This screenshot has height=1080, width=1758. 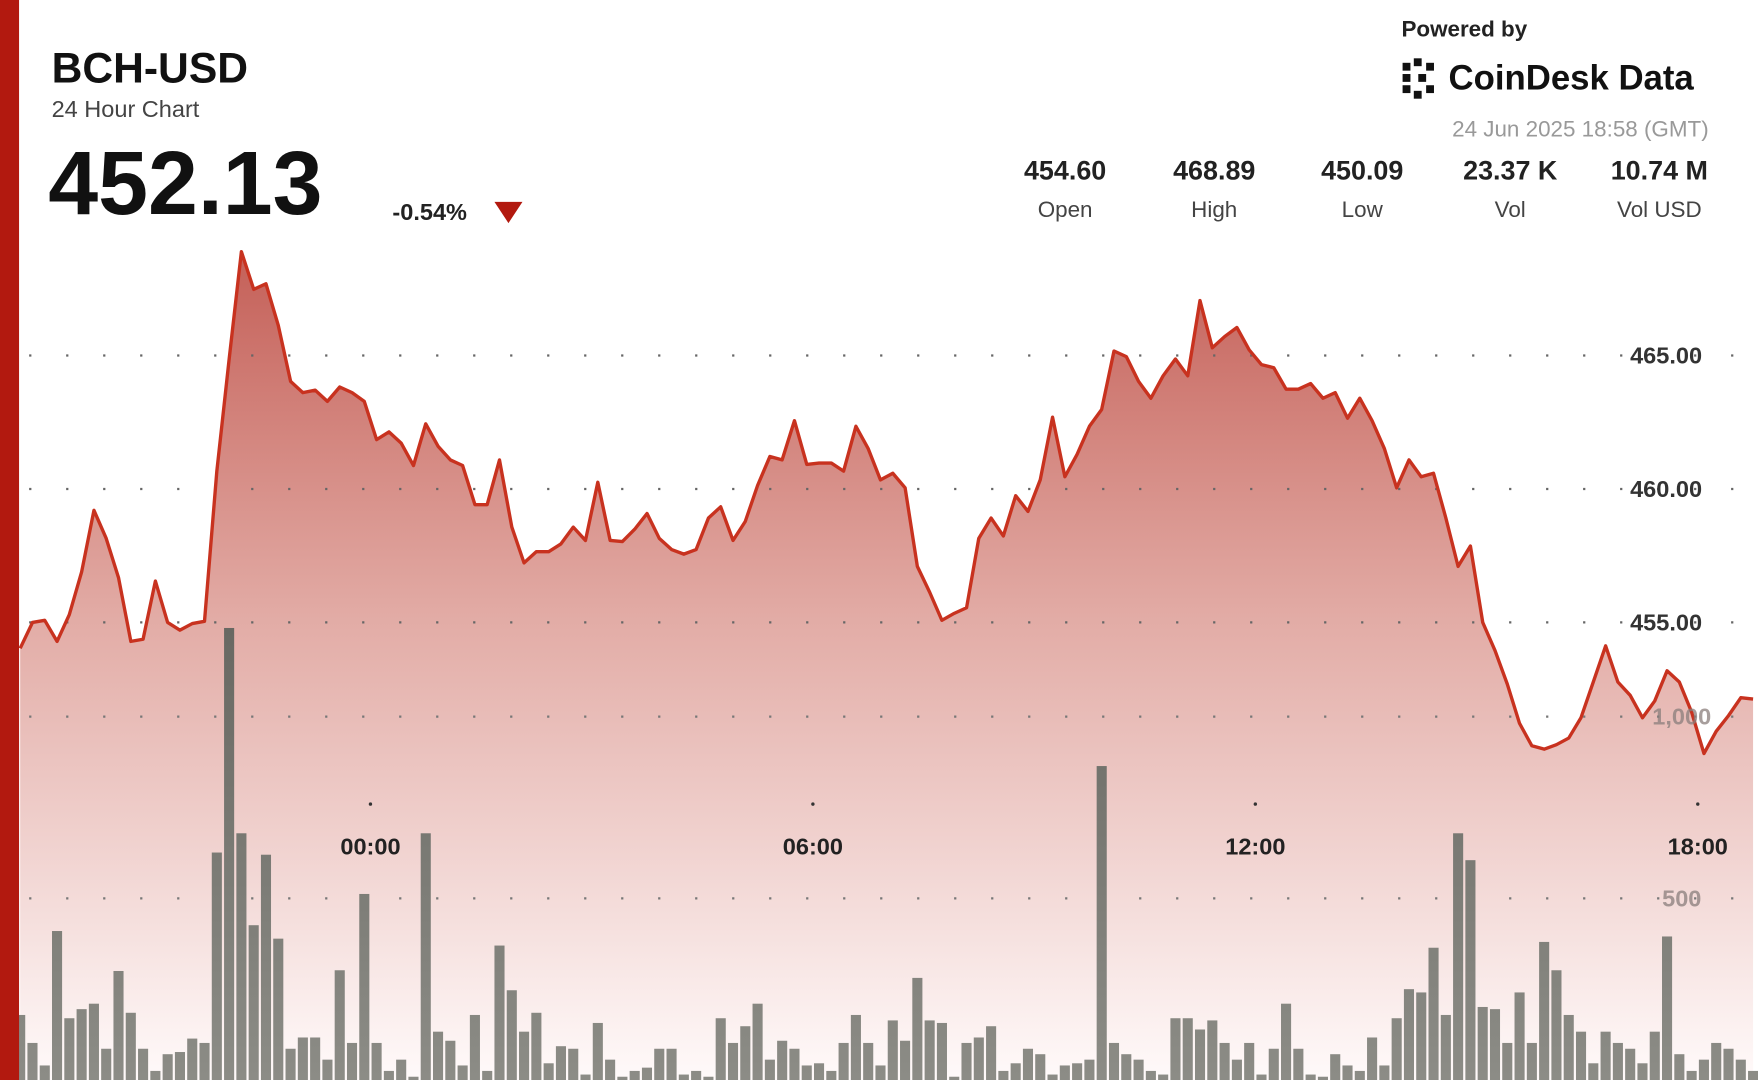 What do you see at coordinates (10, 540) in the screenshot?
I see `accent-bar` at bounding box center [10, 540].